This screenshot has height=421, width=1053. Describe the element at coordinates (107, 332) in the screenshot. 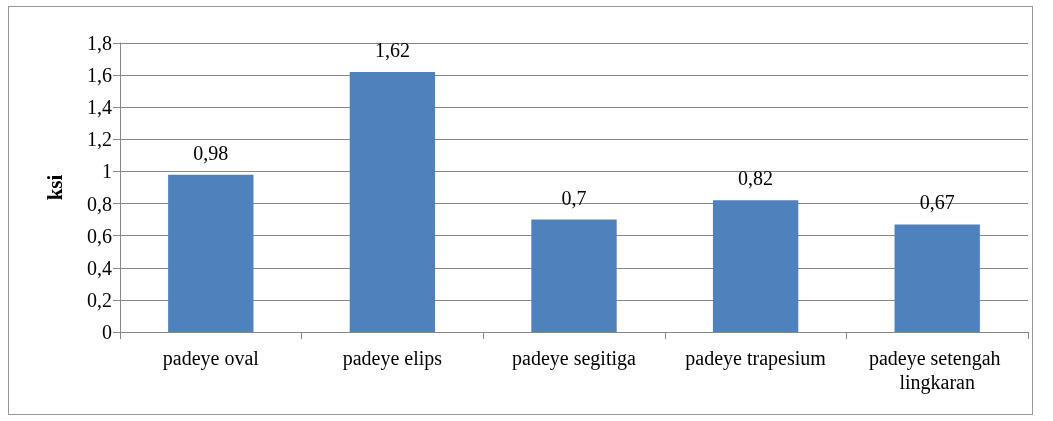

I see `y-tick-label: 0` at that location.